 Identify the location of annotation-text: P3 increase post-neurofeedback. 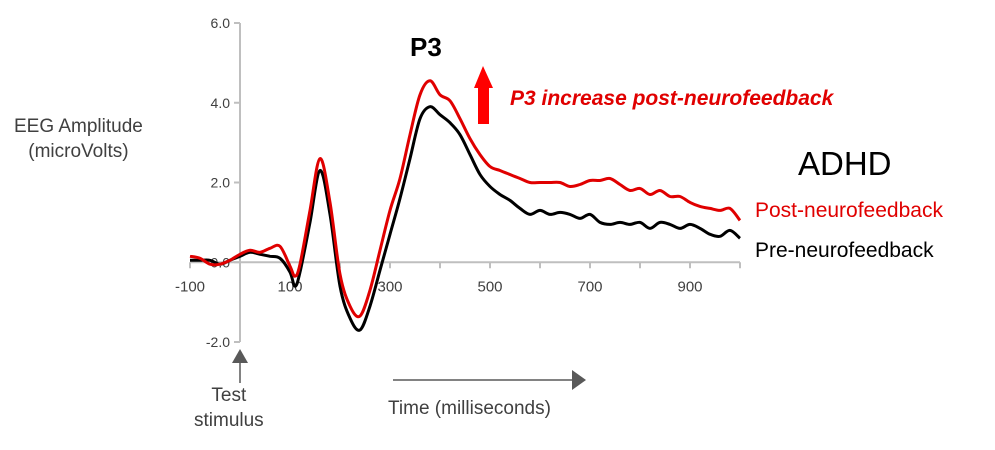
(672, 98).